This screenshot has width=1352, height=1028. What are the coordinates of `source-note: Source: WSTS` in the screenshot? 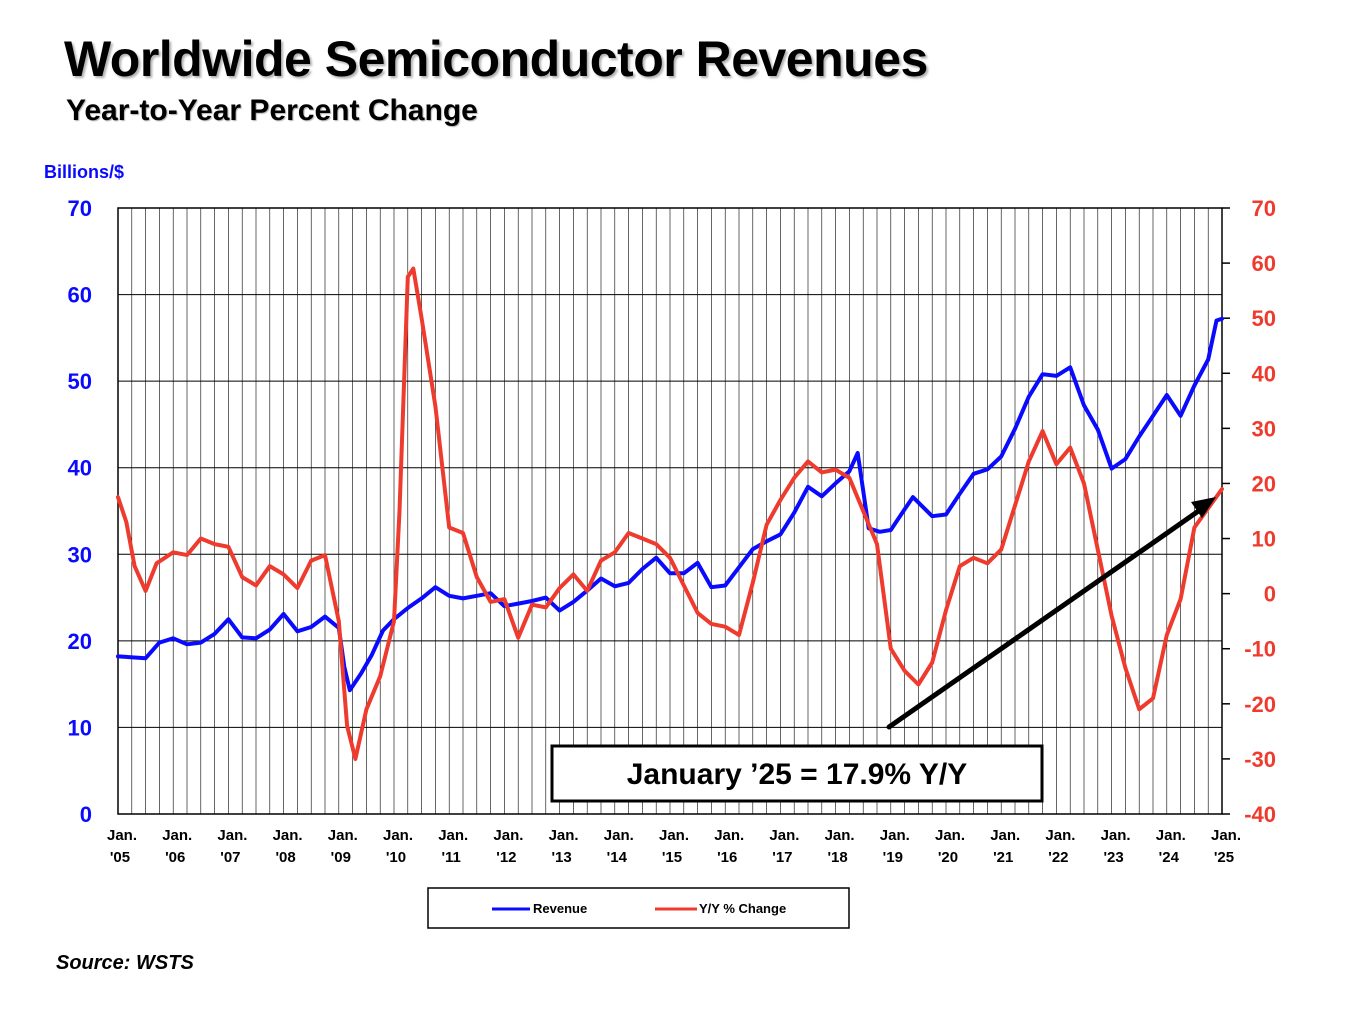 It's located at (125, 963).